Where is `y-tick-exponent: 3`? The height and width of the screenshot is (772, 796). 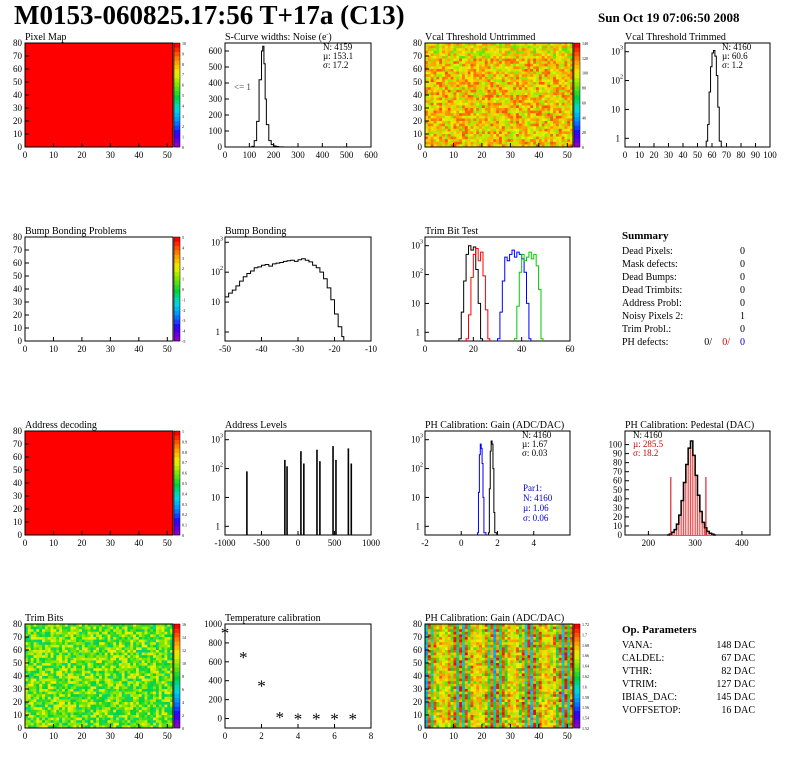 y-tick-exponent: 3 is located at coordinates (421, 437).